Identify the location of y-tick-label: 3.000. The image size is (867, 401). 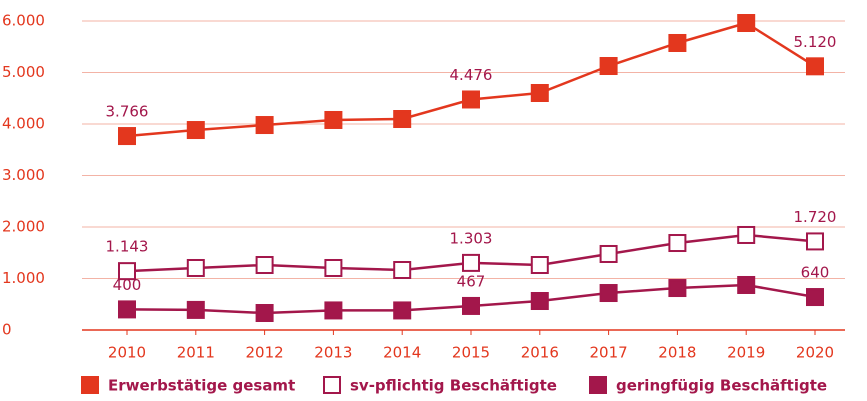
(23, 175).